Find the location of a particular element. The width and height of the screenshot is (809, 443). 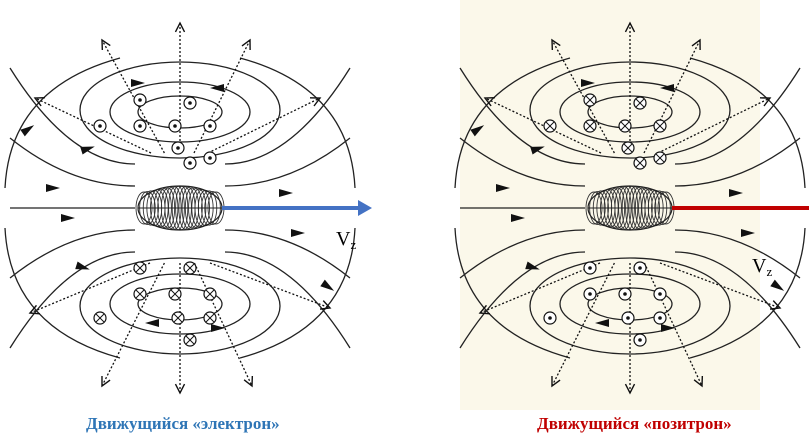

velocity-arrowhead is located at coordinates (365, 208).